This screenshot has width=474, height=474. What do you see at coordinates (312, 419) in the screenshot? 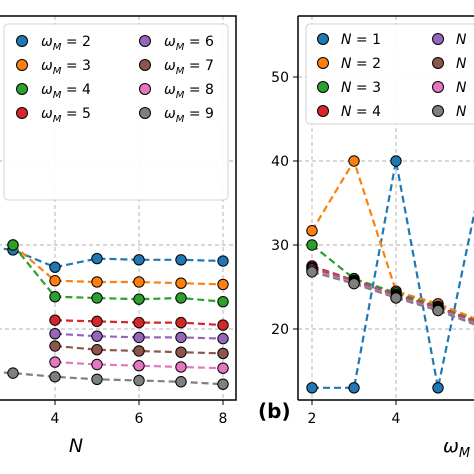
I see `x-tick-label: 2` at bounding box center [312, 419].